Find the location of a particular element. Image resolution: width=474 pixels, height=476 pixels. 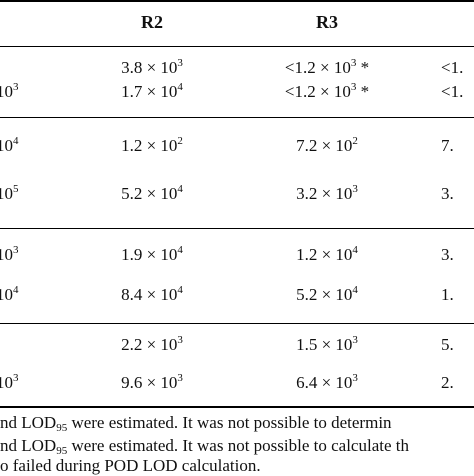

cell-r2: 5.2 × 10⁴ is located at coordinates (152, 194).